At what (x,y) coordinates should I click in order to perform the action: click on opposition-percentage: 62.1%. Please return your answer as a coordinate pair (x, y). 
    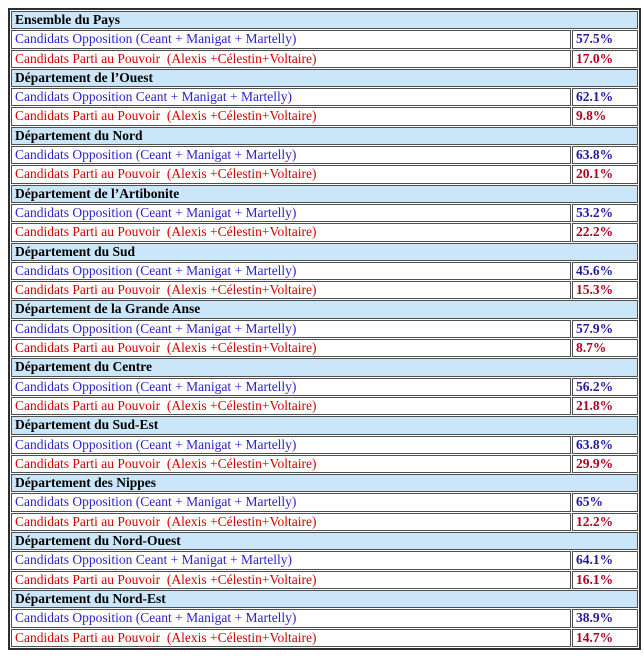
    Looking at the image, I should click on (605, 97).